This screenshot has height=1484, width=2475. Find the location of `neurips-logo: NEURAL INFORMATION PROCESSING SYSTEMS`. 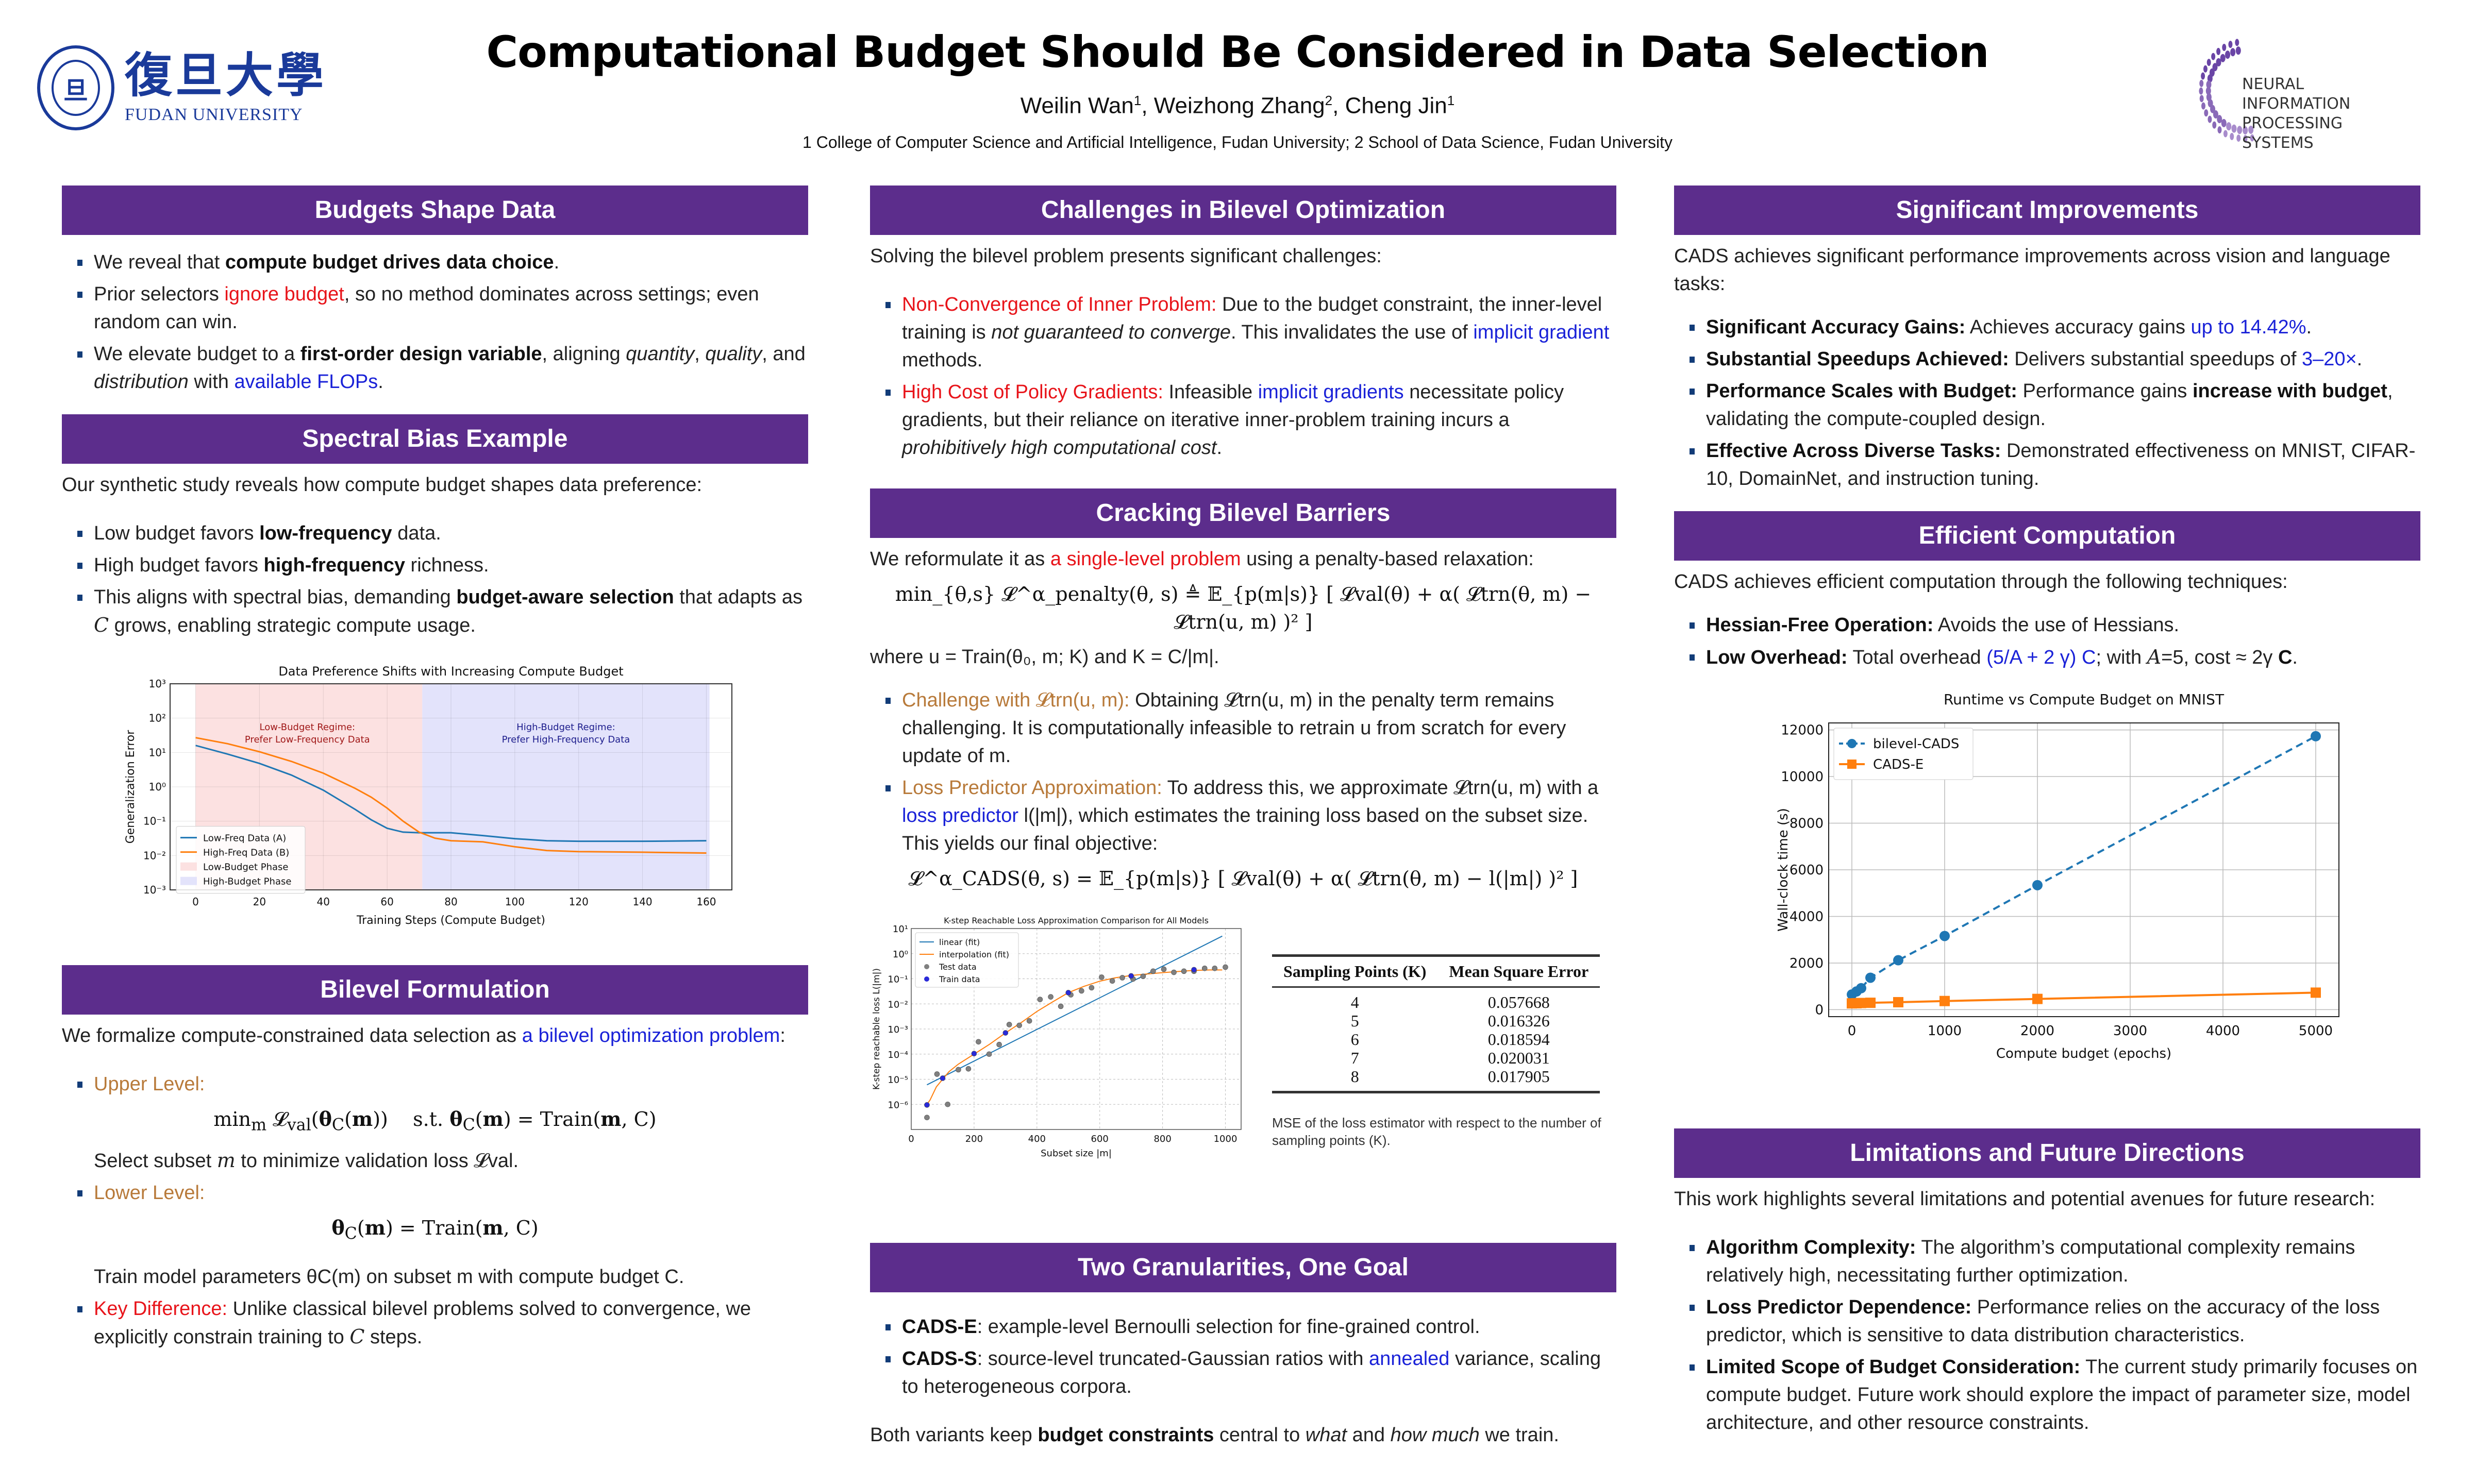

neurips-logo: NEURAL INFORMATION PROCESSING SYSTEMS is located at coordinates (2298, 94).